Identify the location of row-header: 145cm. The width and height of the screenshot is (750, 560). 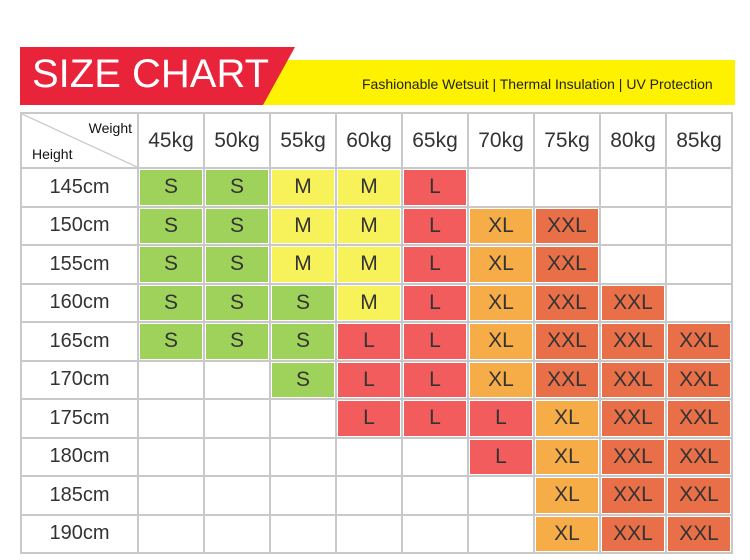
(79, 187).